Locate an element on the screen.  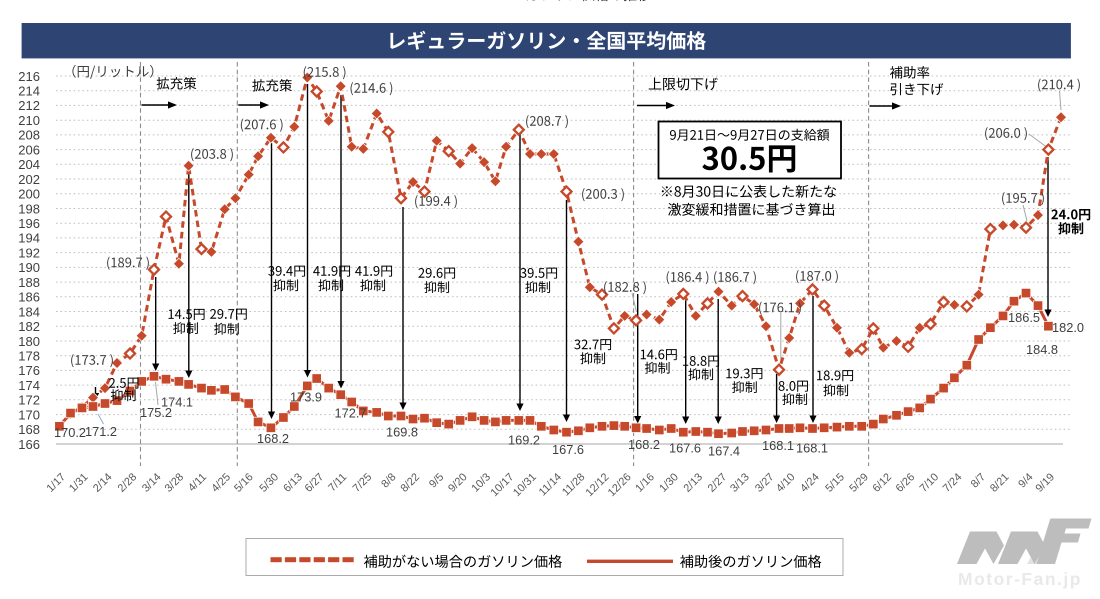
svg-text: 11/14 is located at coordinates (550, 484).